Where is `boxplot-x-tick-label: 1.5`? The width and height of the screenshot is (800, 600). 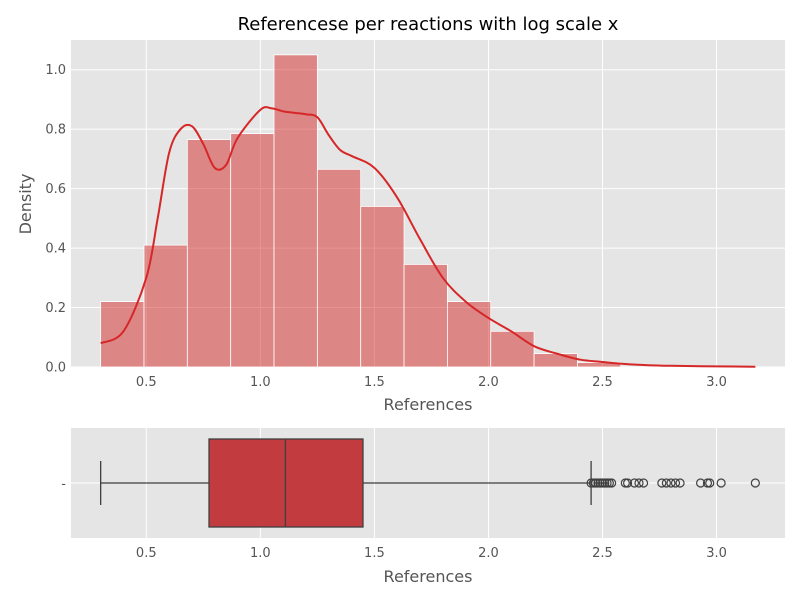 boxplot-x-tick-label: 1.5 is located at coordinates (374, 553).